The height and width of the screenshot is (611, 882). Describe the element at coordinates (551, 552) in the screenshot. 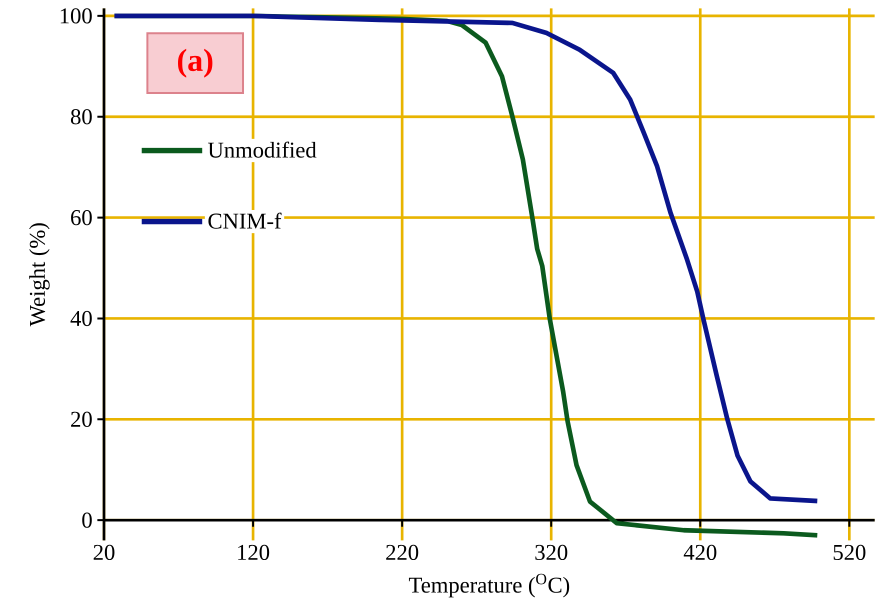

I see `x-tick-label: 320` at that location.